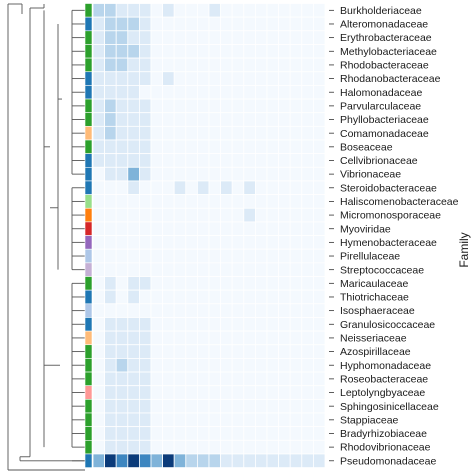 This screenshot has height=474, width=474. I want to click on row-label: Hyphomonadaceae, so click(385, 366).